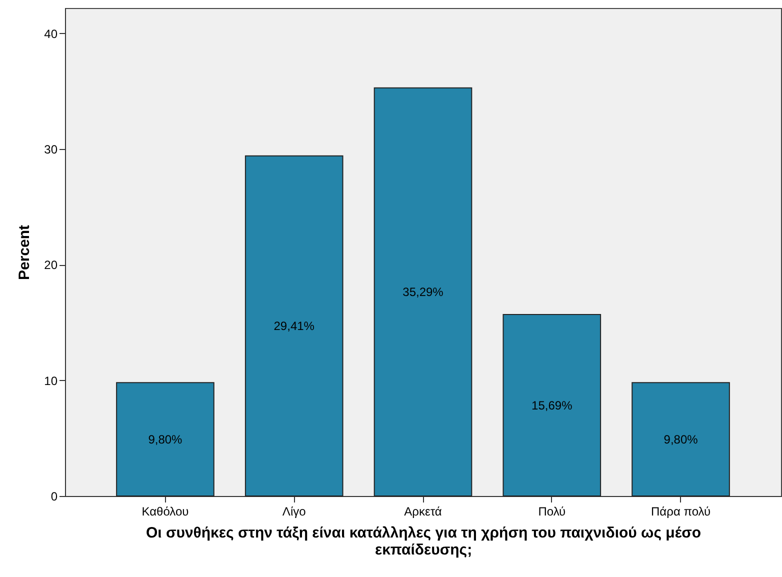 This screenshot has width=782, height=577. Describe the element at coordinates (51, 33) in the screenshot. I see `y-tick-label: 40` at that location.